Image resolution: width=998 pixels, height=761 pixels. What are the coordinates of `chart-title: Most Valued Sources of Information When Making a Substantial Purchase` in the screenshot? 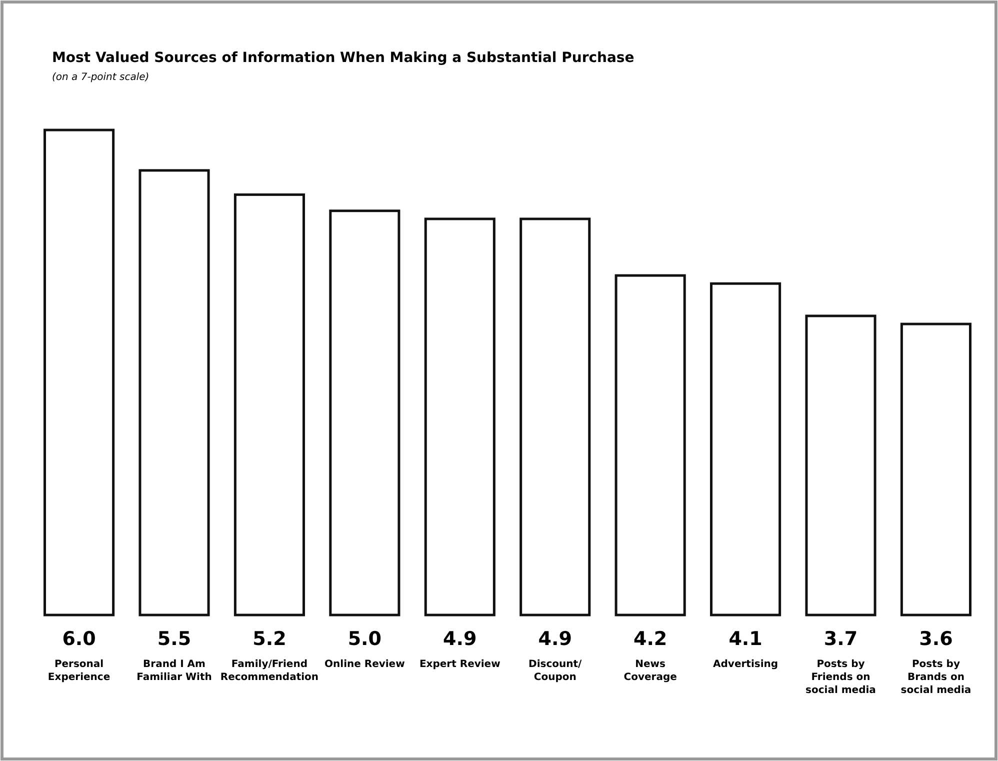 It's located at (343, 58).